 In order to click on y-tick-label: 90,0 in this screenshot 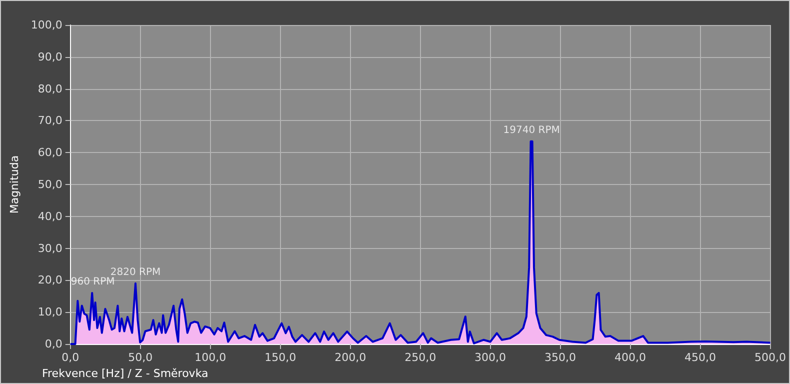, I will do `click(50, 57)`.